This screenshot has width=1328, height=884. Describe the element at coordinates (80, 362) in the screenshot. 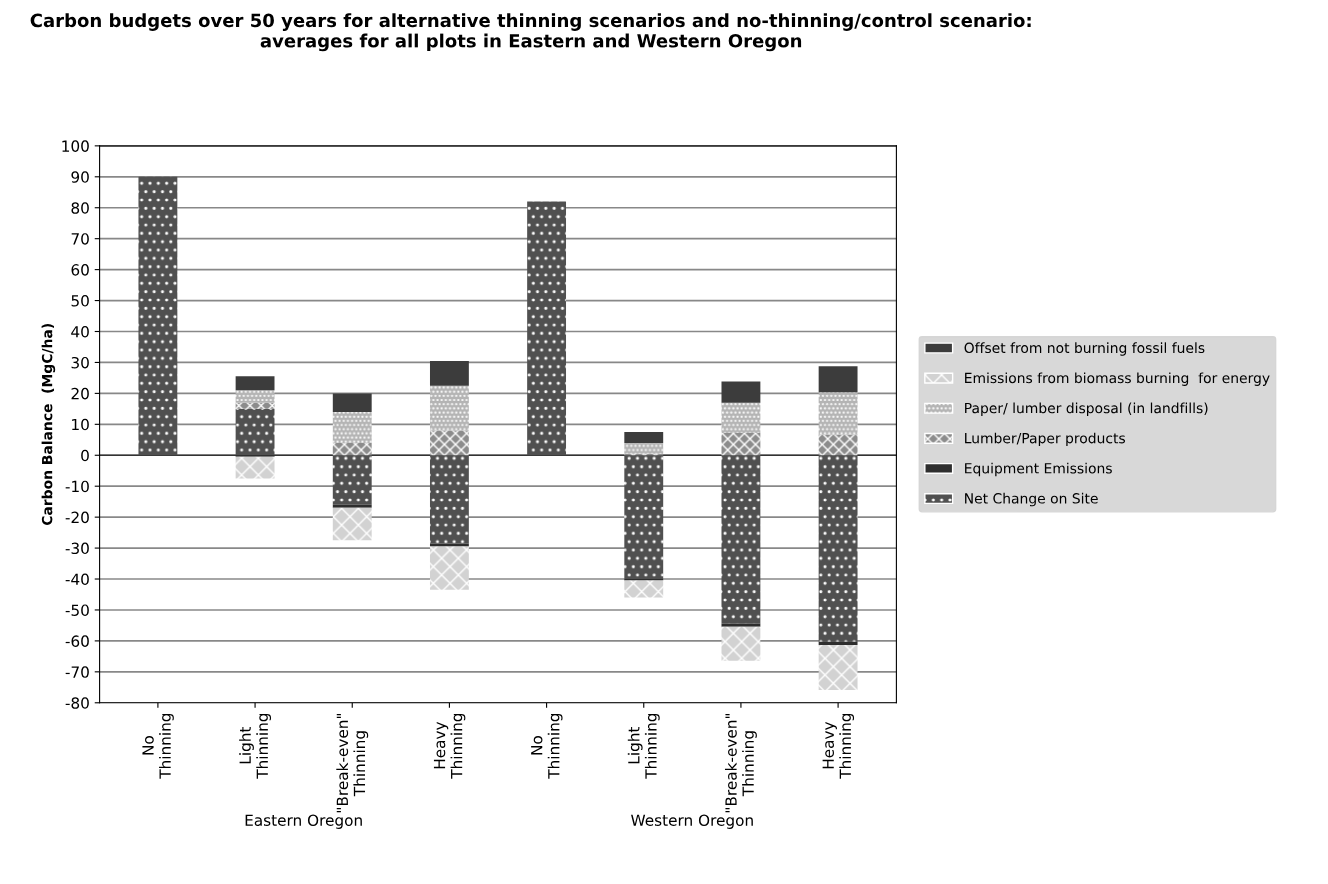

I see `y-tick-label: 30` at that location.